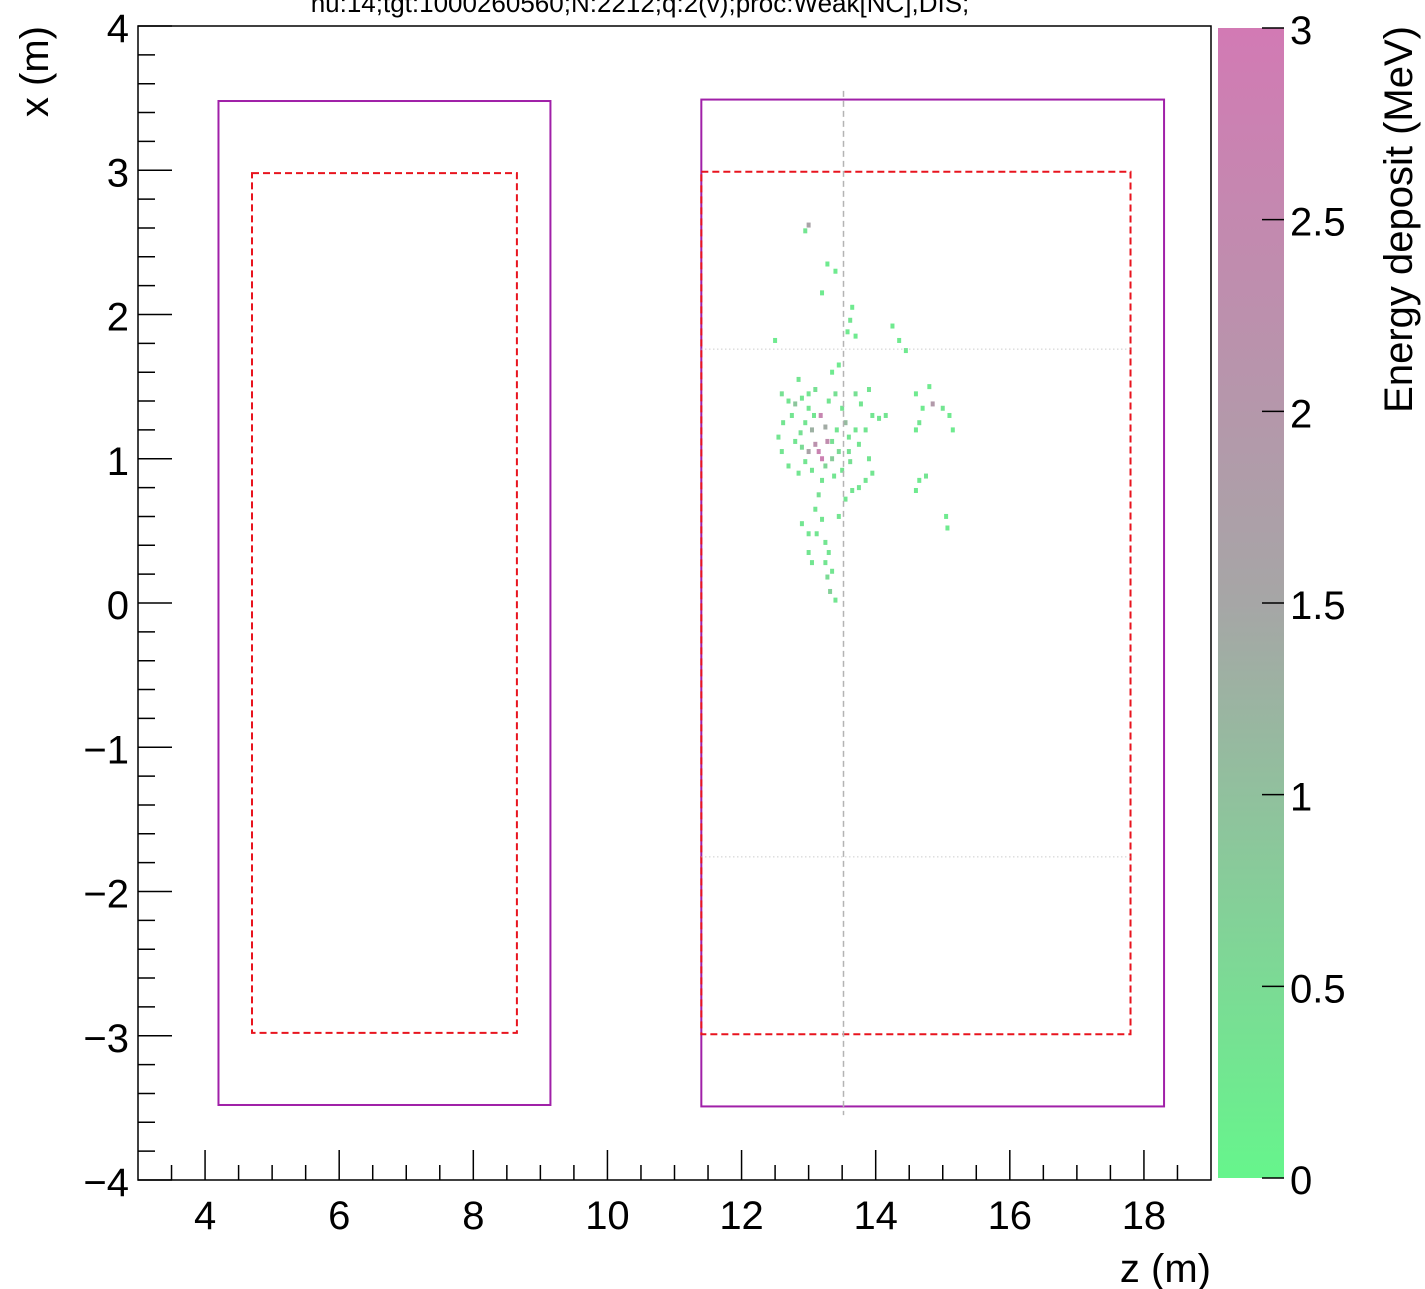 Image resolution: width=1425 pixels, height=1289 pixels. Describe the element at coordinates (1301, 414) in the screenshot. I see `colorbar-tick-label: 2` at that location.